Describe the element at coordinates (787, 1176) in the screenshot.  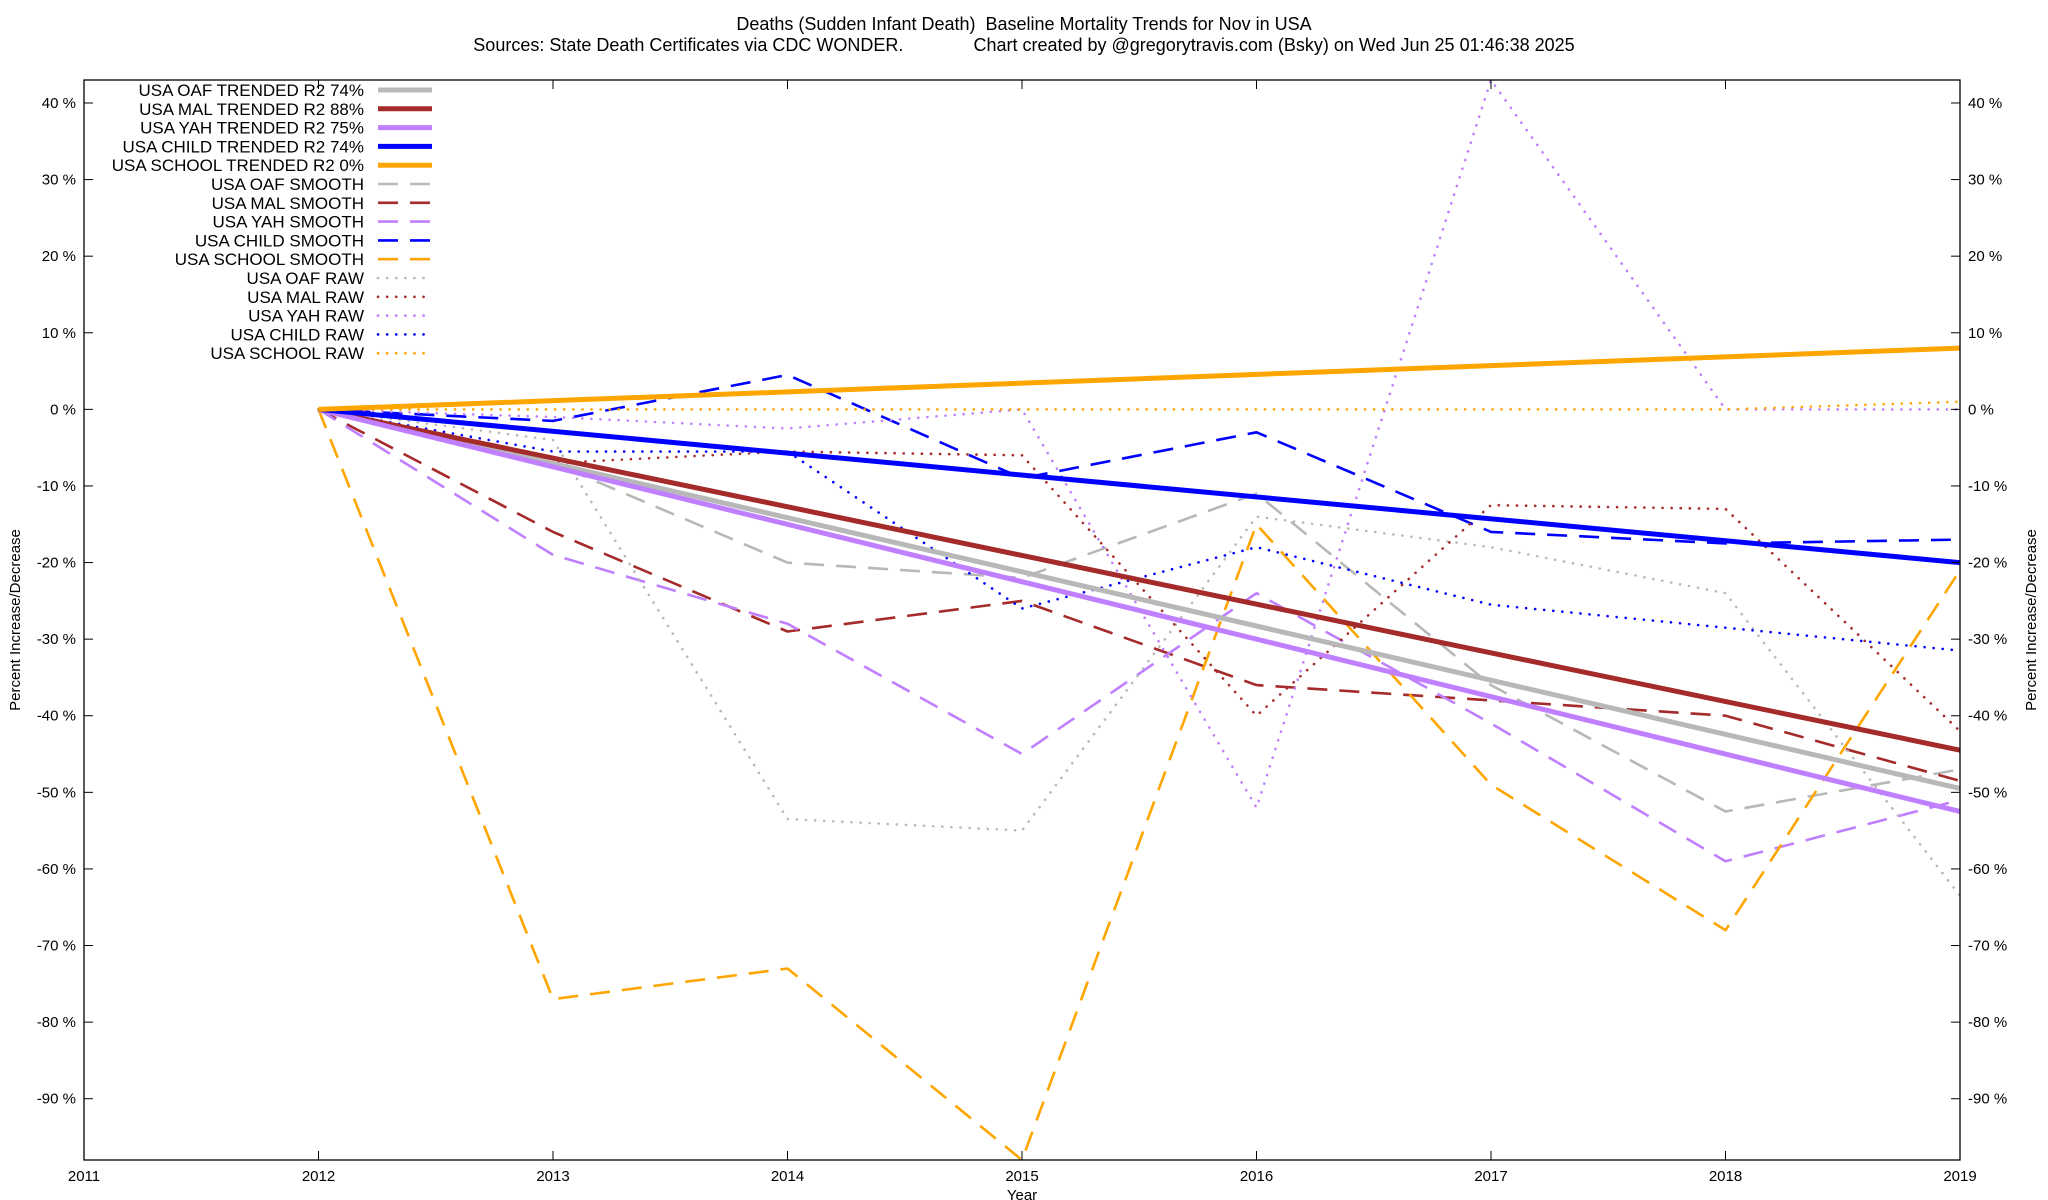
I see `x-tick-label: 2014` at that location.